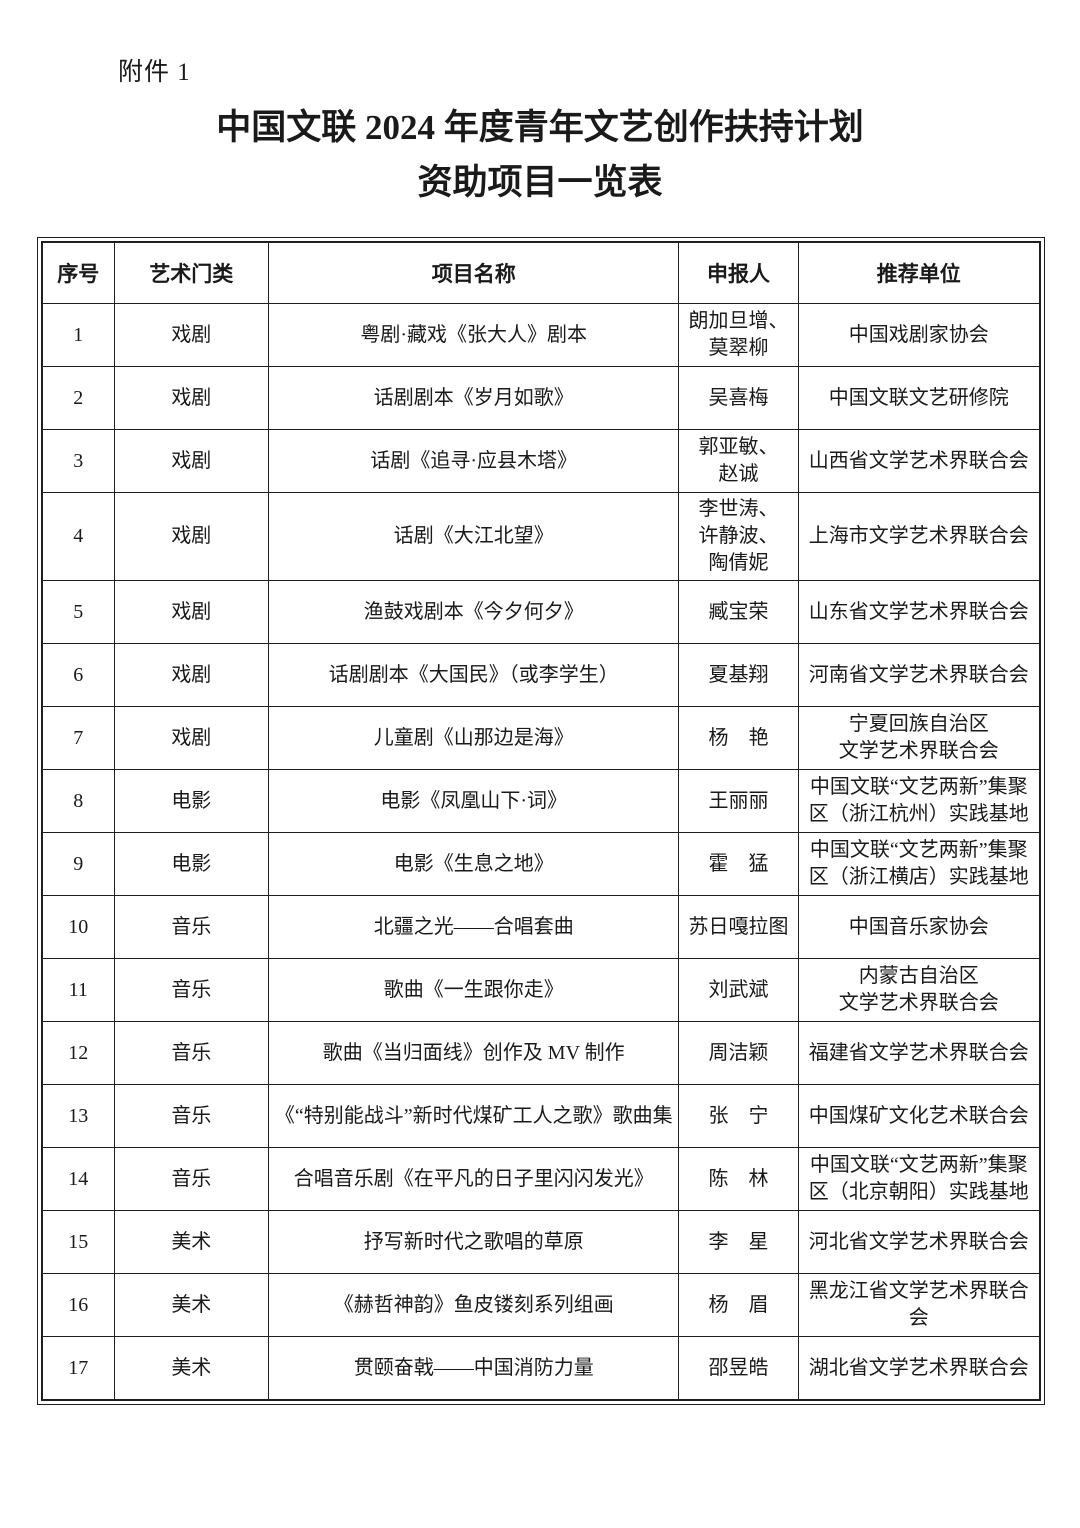 The image size is (1080, 1528). Describe the element at coordinates (78, 536) in the screenshot. I see `cell-no: 4` at that location.